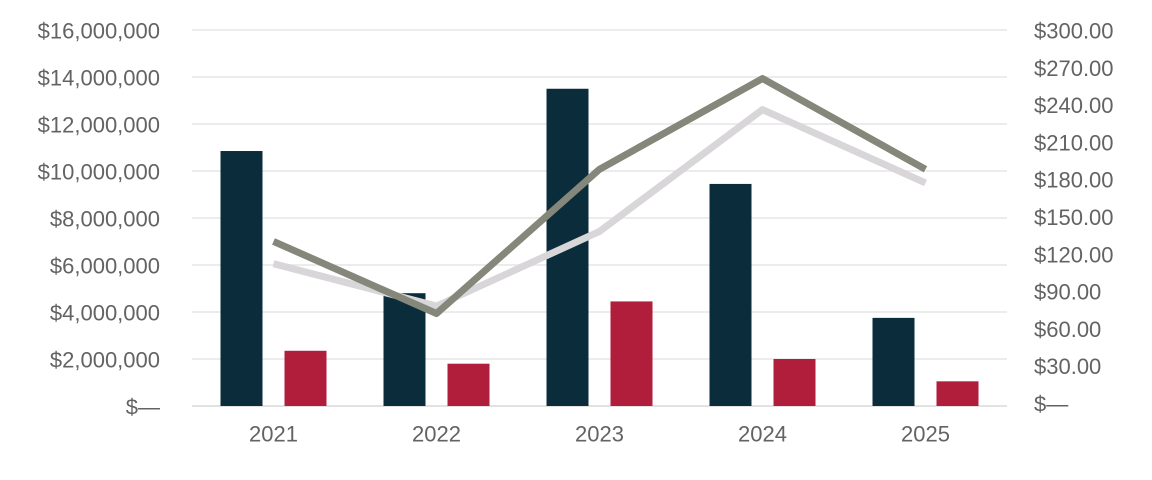 This screenshot has height=480, width=1152. Describe the element at coordinates (762, 434) in the screenshot. I see `x-axis-label: 2024` at that location.